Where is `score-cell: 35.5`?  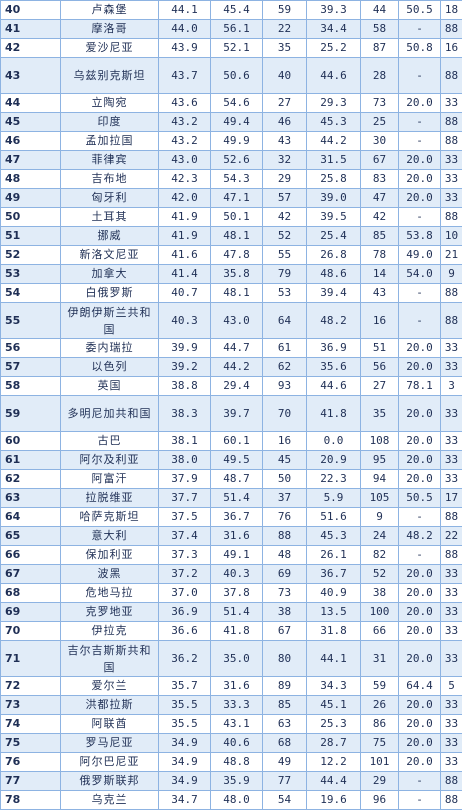 score-cell: 35.5 is located at coordinates (185, 705).